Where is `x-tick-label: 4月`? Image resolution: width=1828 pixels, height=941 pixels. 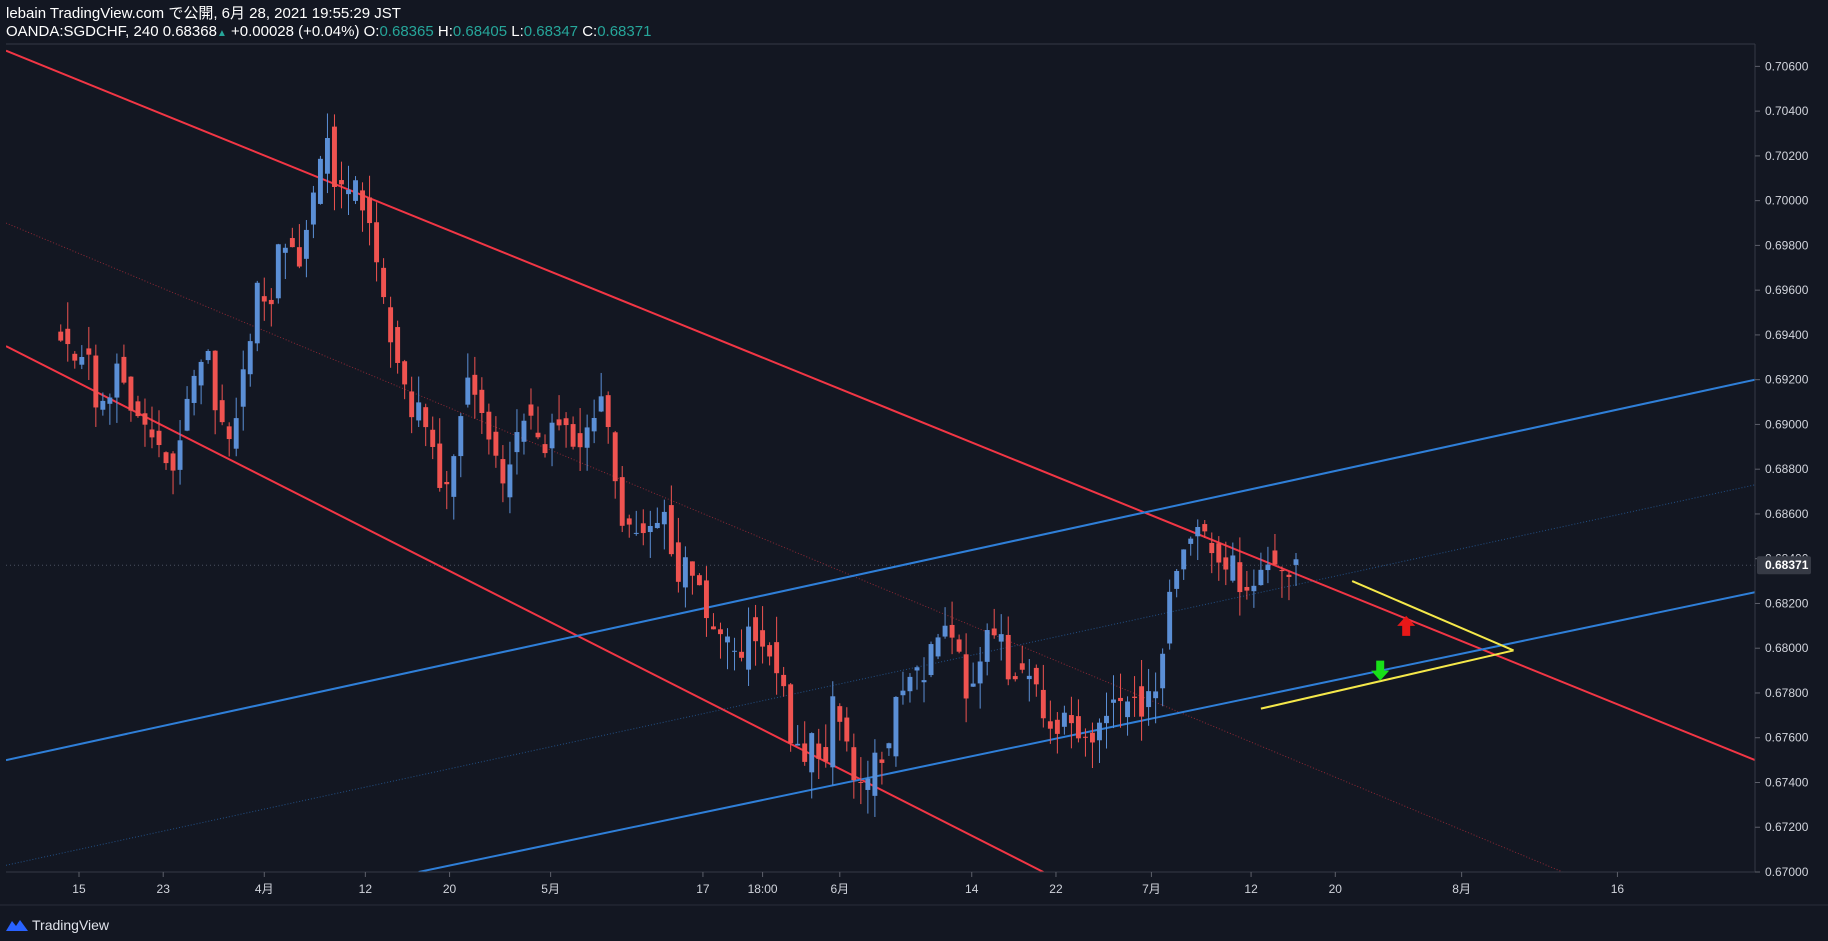 x-tick-label: 4月 is located at coordinates (264, 889).